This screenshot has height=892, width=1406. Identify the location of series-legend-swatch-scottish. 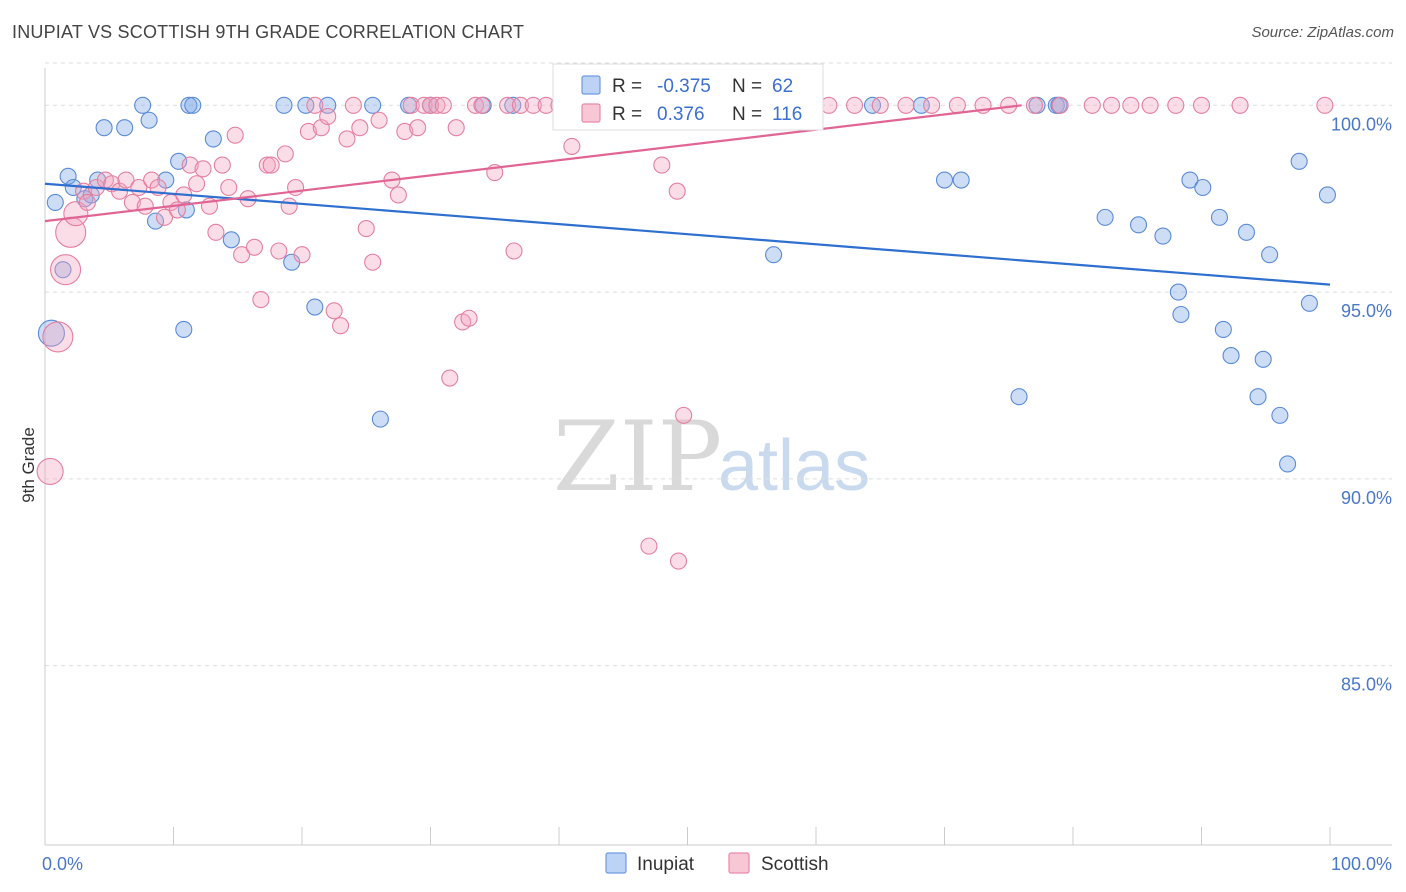
(739, 863).